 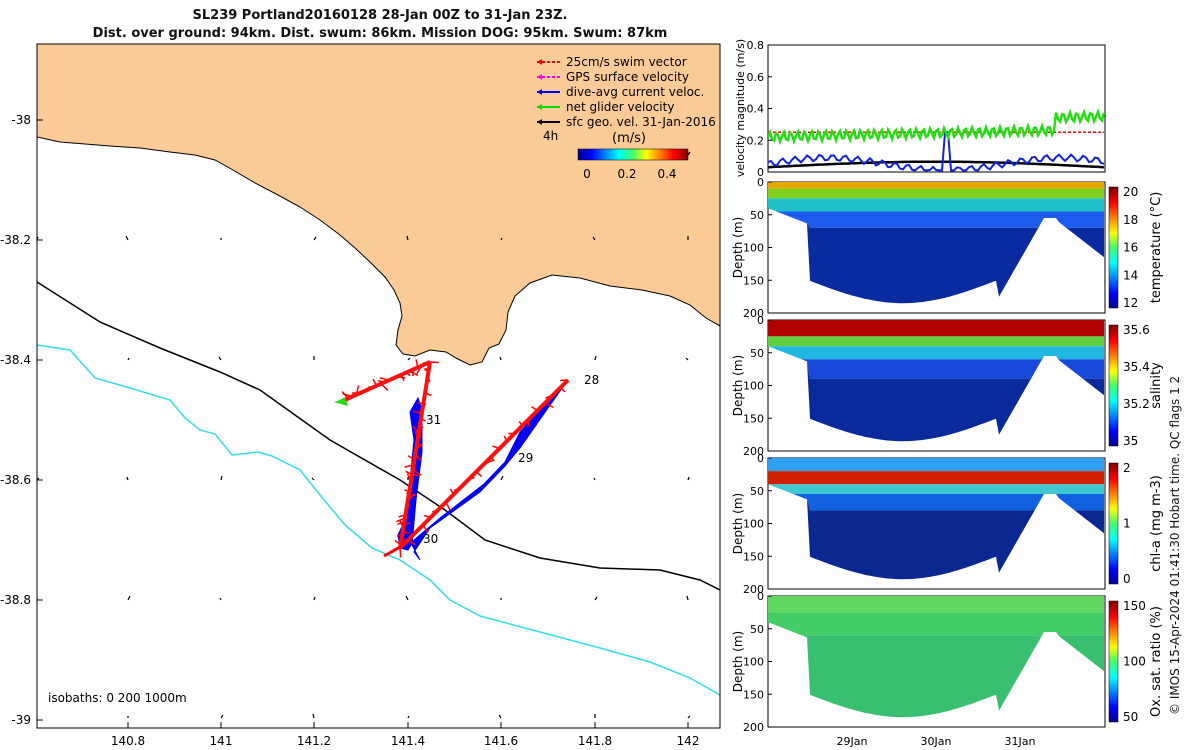 I want to click on legend-entry: sfc geo. vel. 31-Jan-2016, so click(x=626, y=122).